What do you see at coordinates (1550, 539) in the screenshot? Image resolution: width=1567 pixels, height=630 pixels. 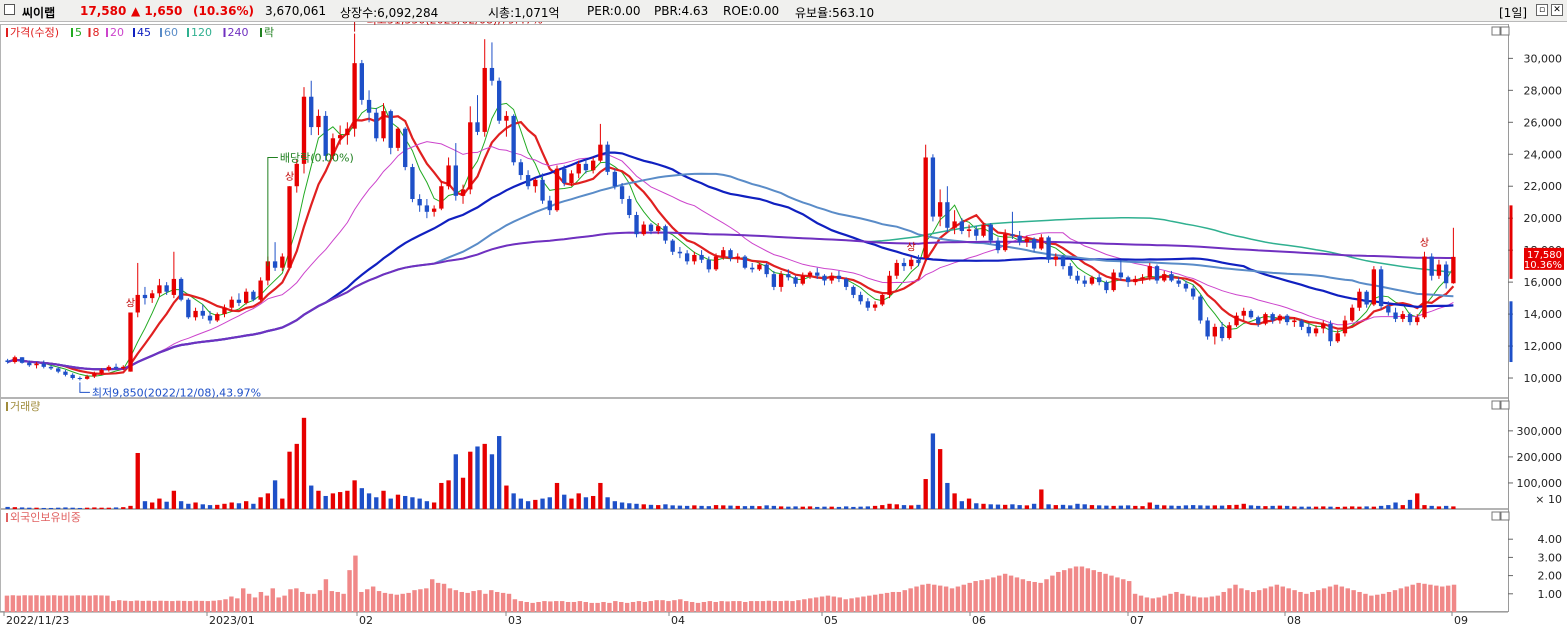 I see `foreign-tick-label: 4.00` at bounding box center [1550, 539].